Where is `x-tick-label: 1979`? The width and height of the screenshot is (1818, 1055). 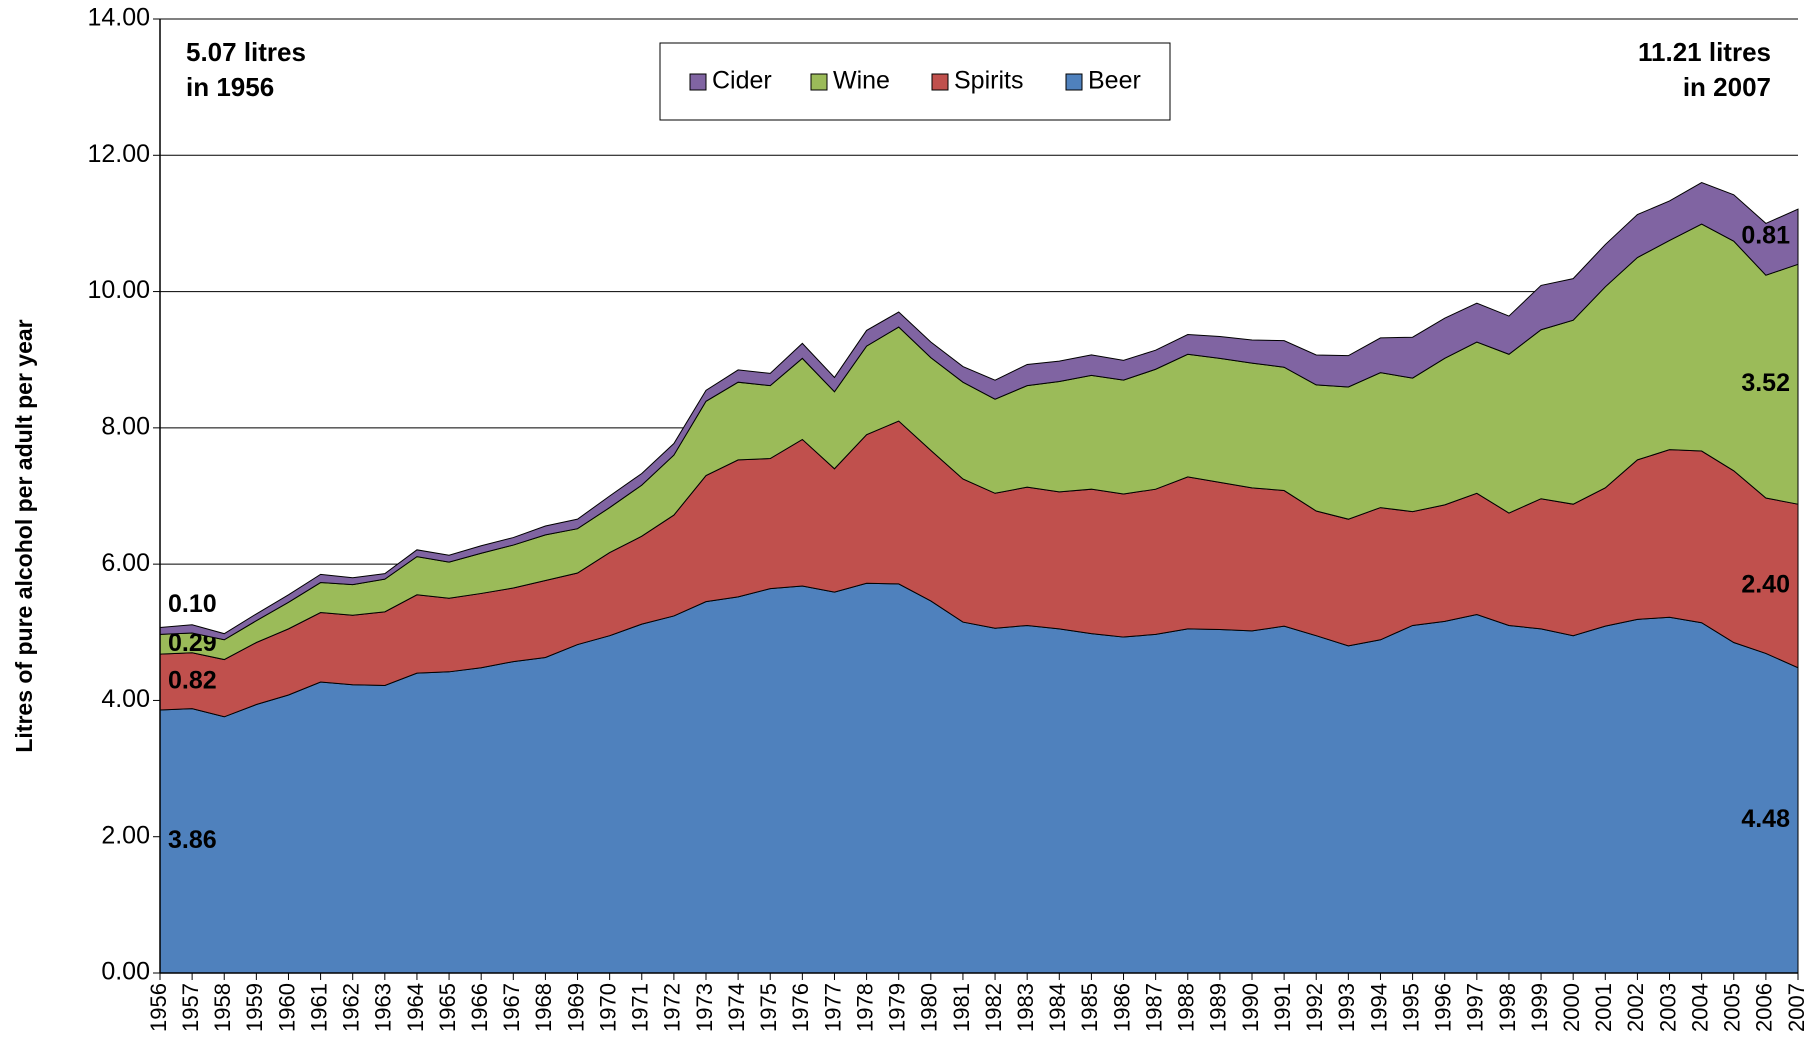 x-tick-label: 1979 is located at coordinates (897, 1007).